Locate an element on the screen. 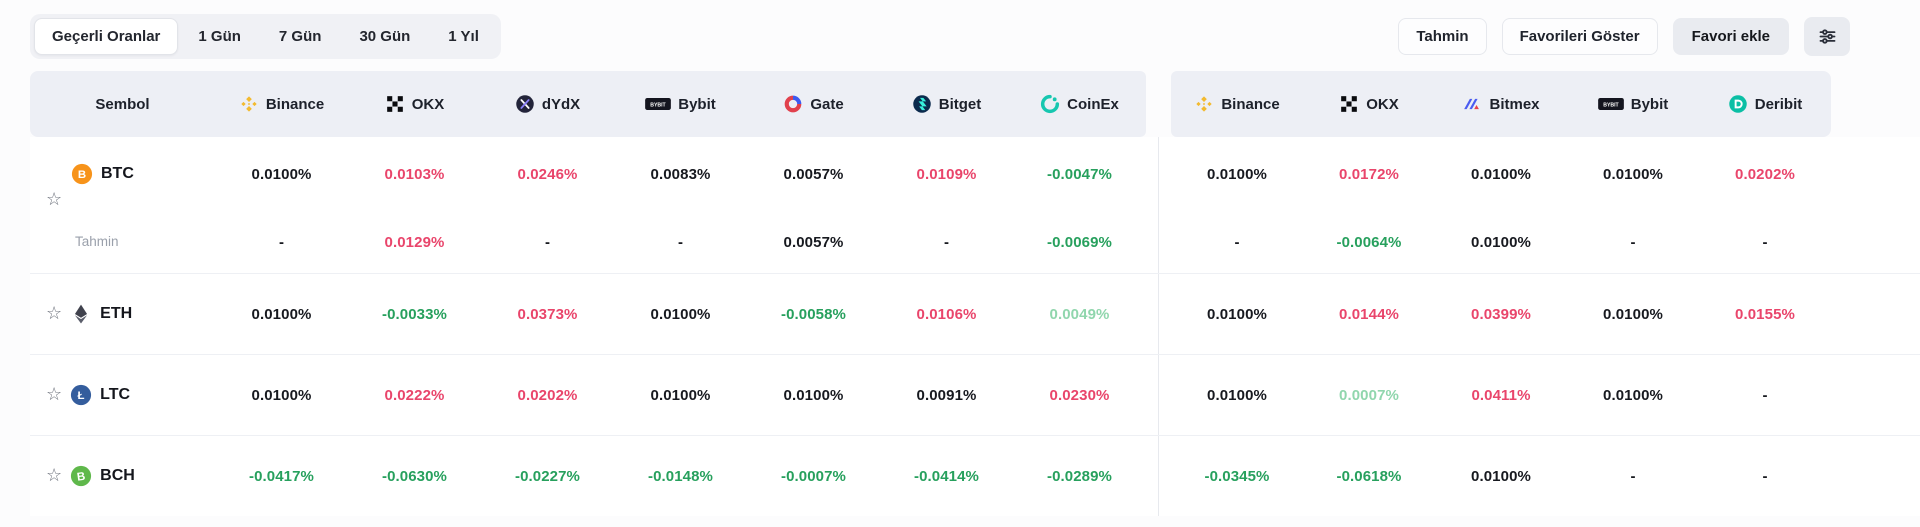  coin-symbol: LTC is located at coordinates (115, 394).